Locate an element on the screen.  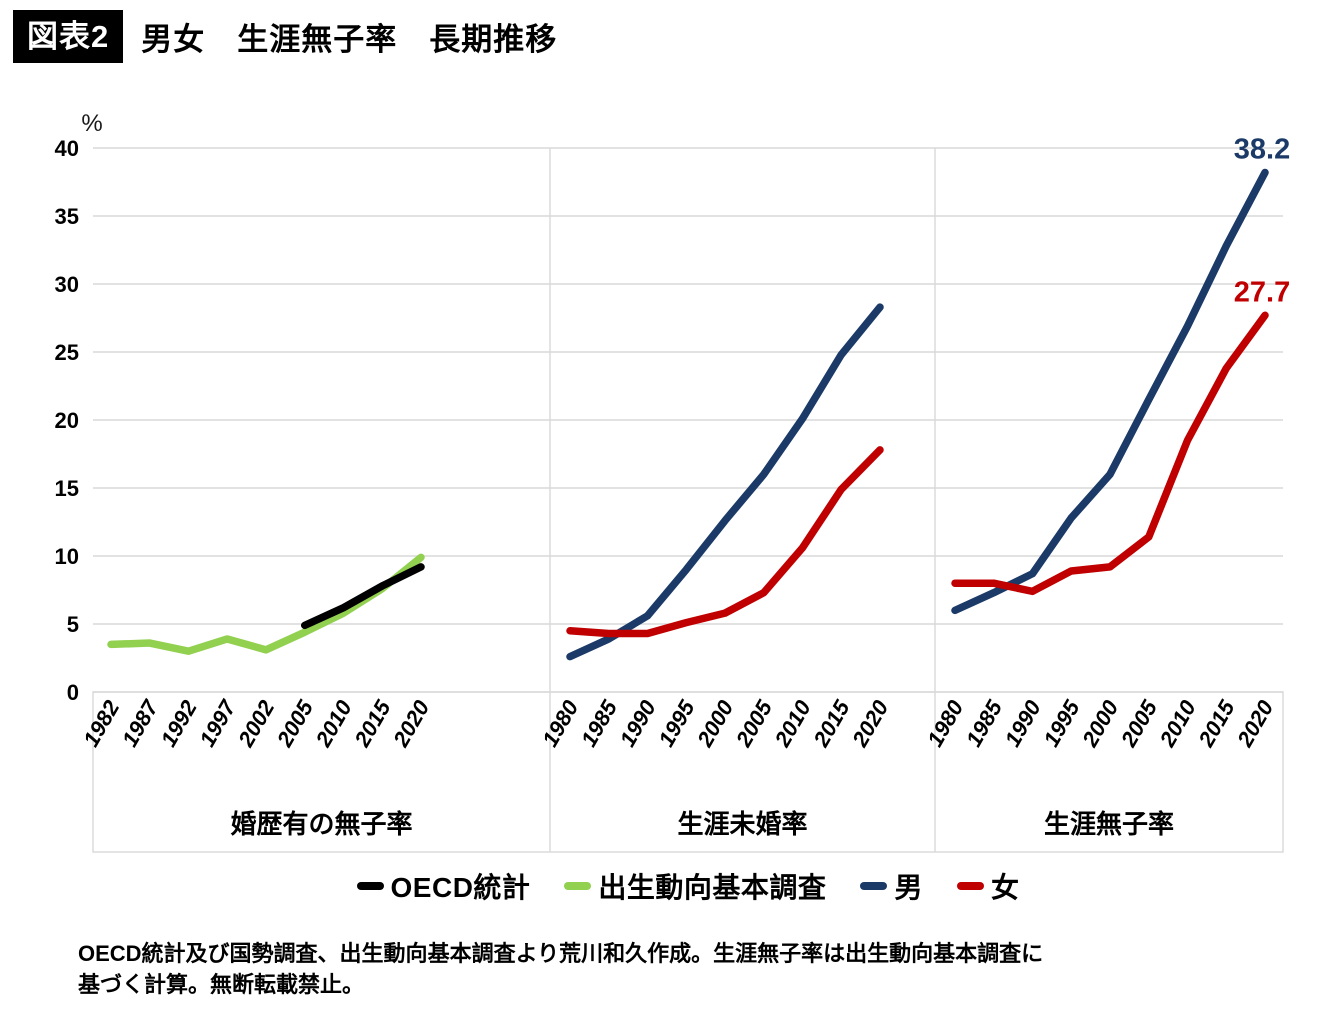
chart-header: 図表2 男女 生涯無子率 長期推移 is located at coordinates (285, 37).